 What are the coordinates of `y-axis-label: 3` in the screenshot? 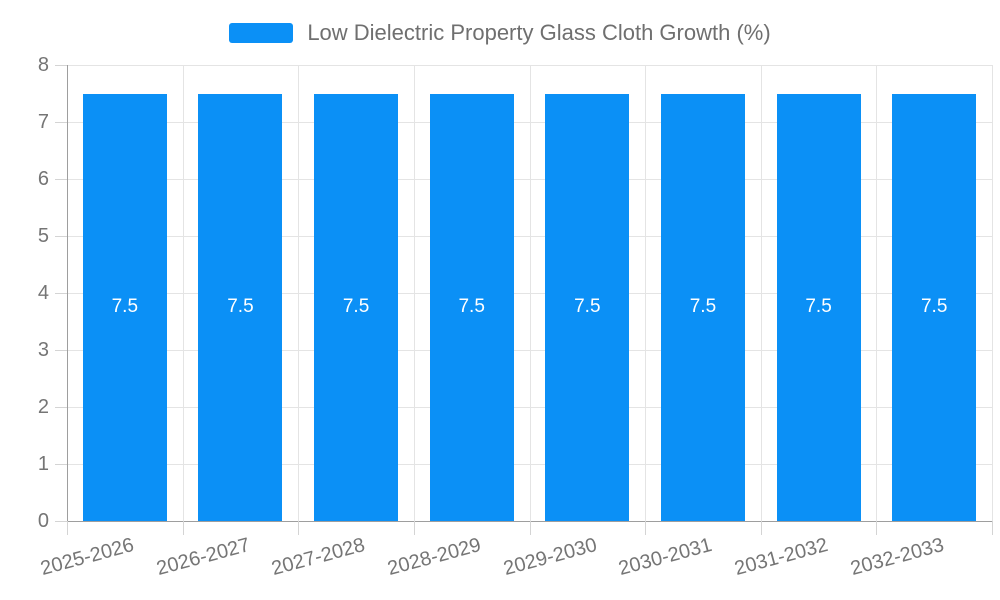 It's located at (43, 350).